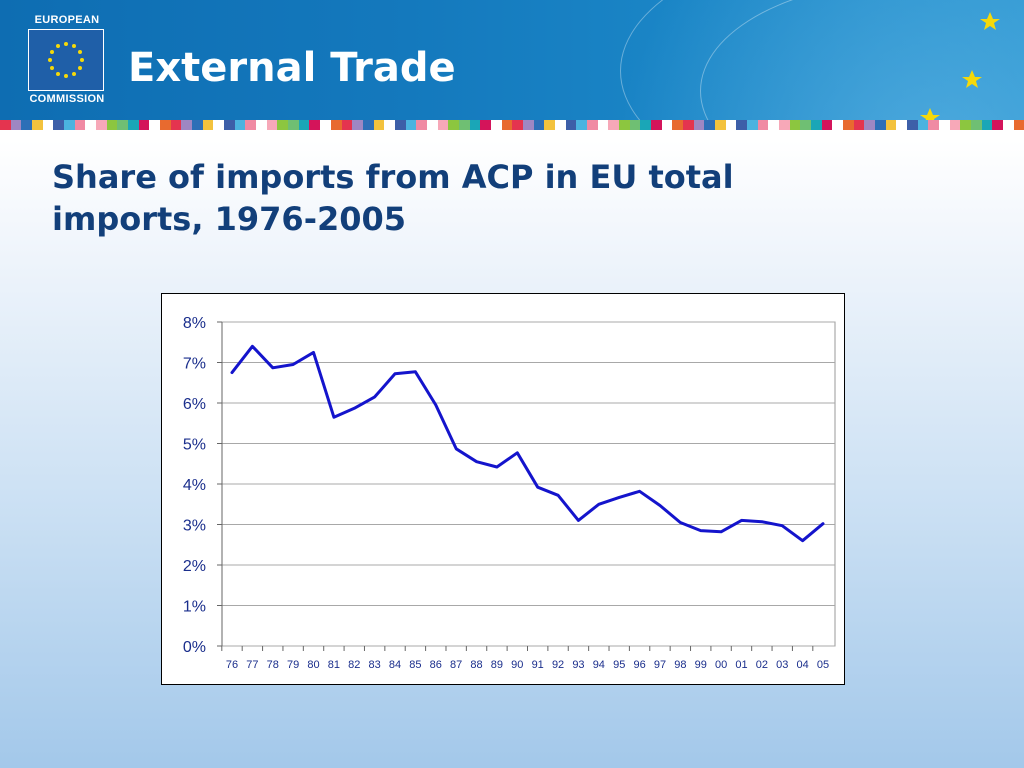 This screenshot has width=1024, height=768. What do you see at coordinates (782, 665) in the screenshot?
I see `x-tick-label: 03` at bounding box center [782, 665].